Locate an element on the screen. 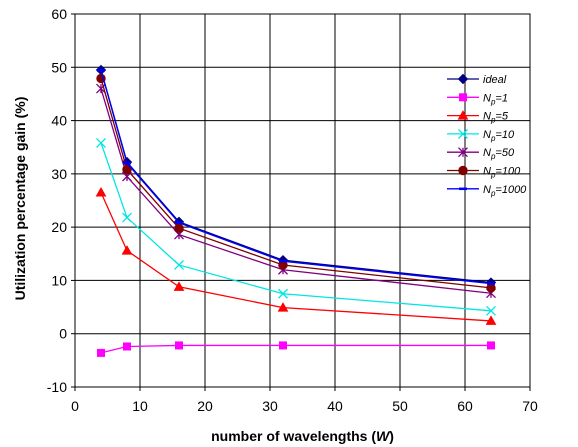 The image size is (578, 447). legend-item-np-50: Np=50 is located at coordinates (481, 154).